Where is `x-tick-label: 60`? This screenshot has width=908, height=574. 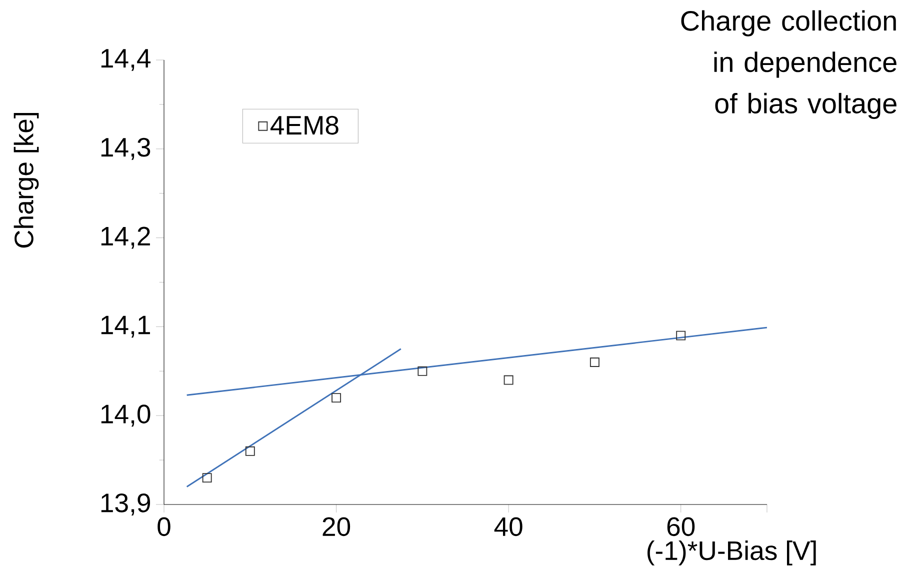
x-tick-label: 60 is located at coordinates (681, 526).